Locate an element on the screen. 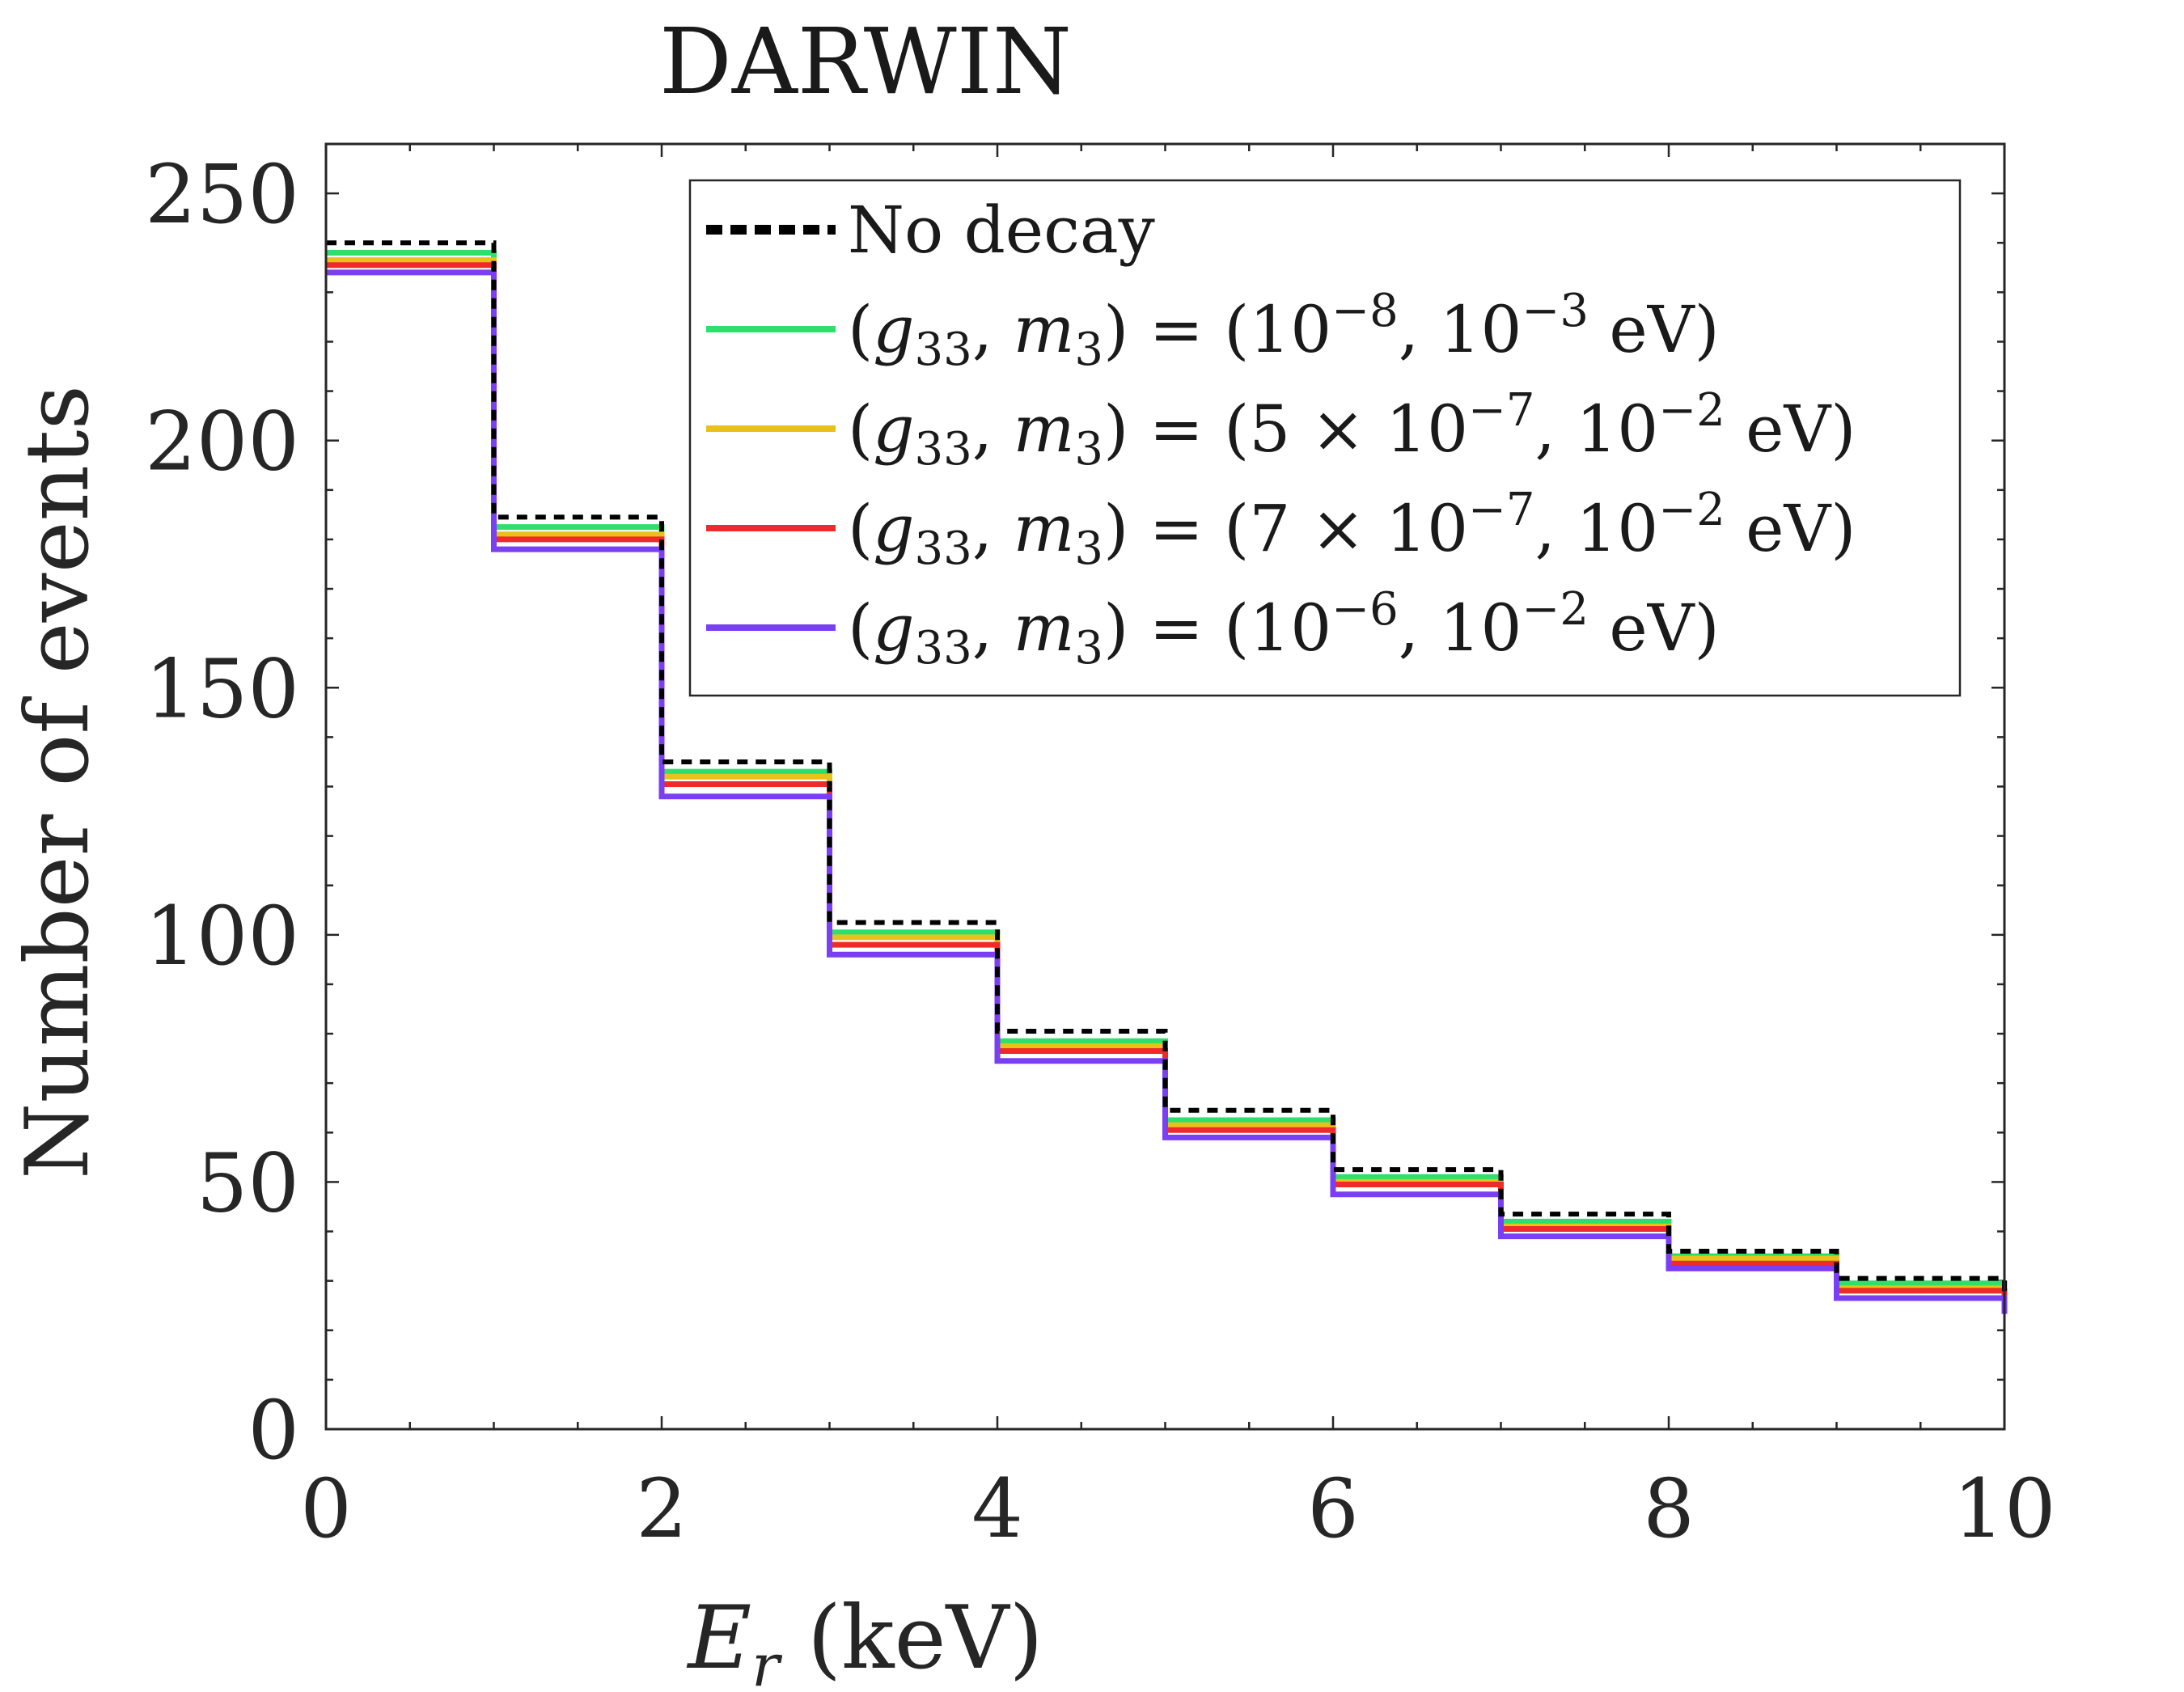  legend-text-part: No decay is located at coordinates (1002, 230).